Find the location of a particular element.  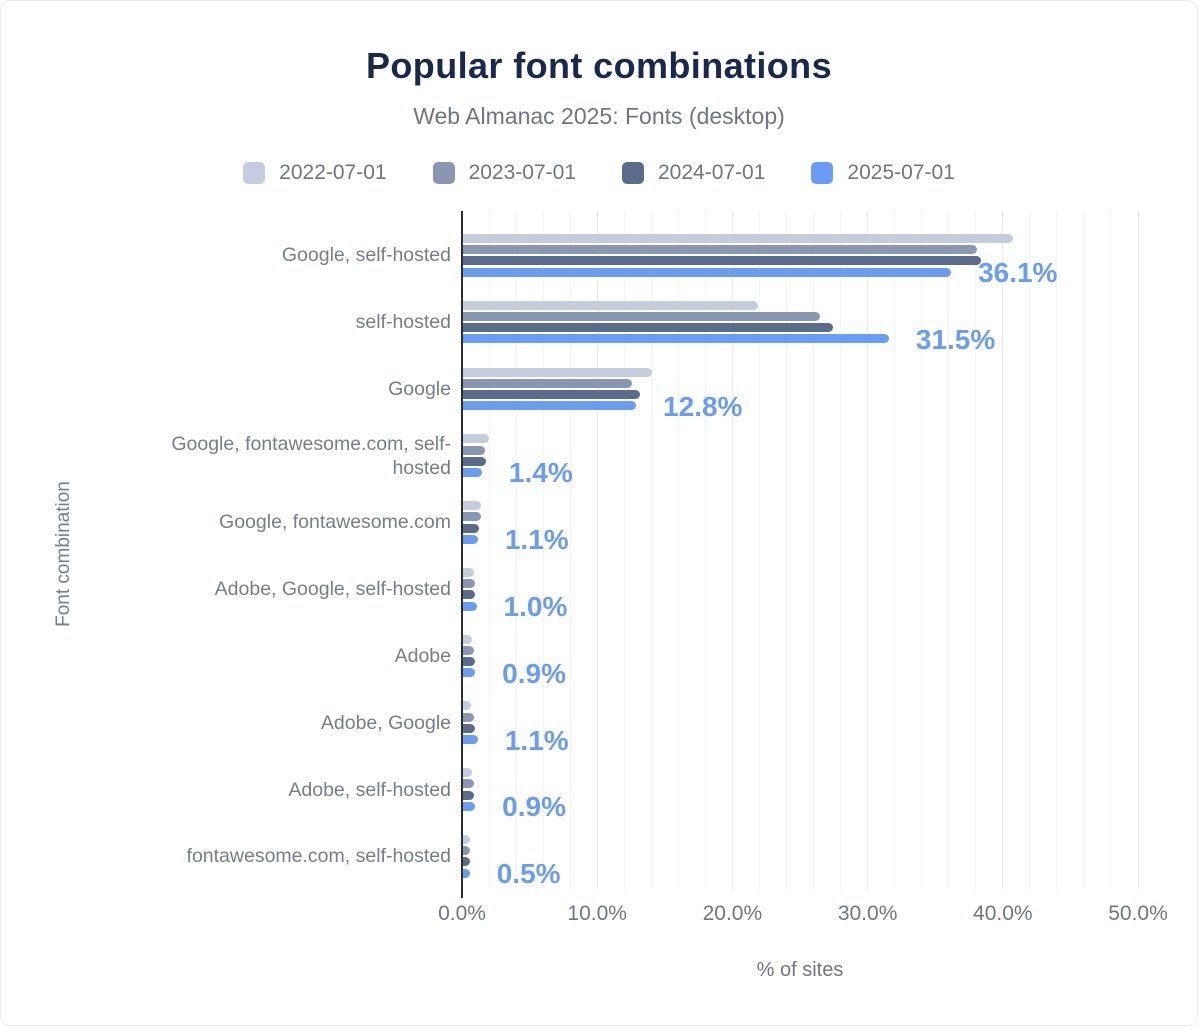

value-label: 1.0% is located at coordinates (535, 606).